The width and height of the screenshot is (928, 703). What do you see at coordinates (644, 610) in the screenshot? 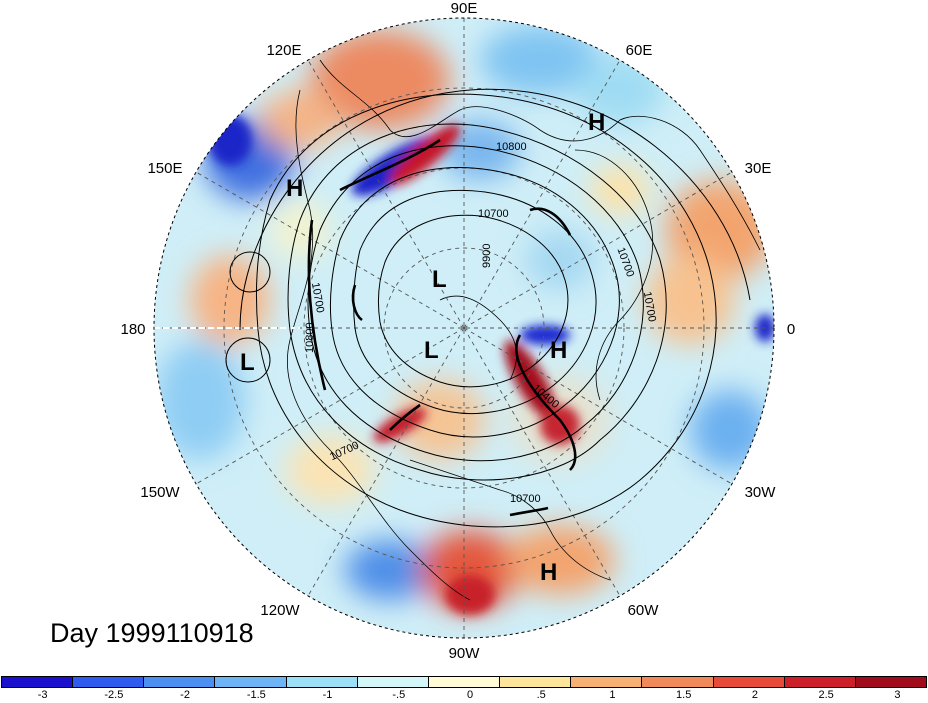
I see `lon-label-60w: 60W` at bounding box center [644, 610].